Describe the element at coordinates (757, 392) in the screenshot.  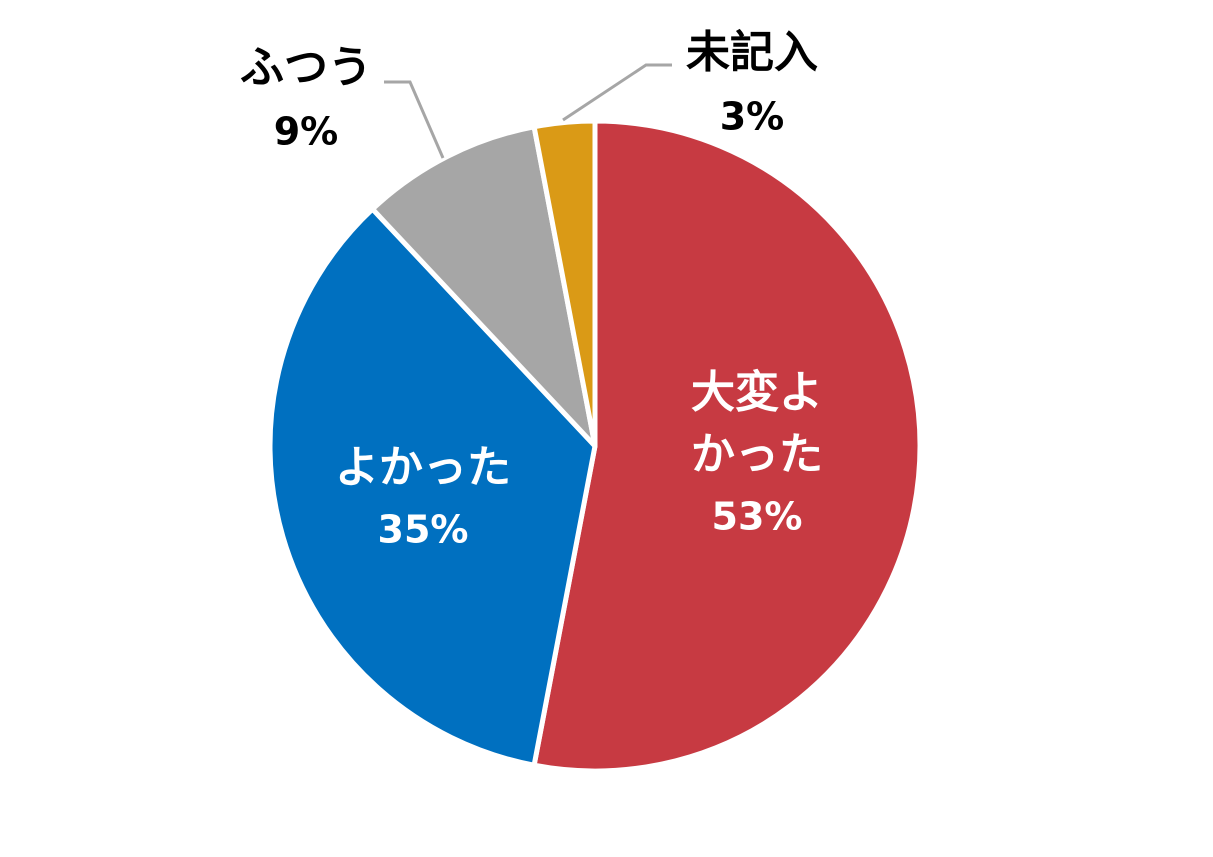
I see `slice-name-label-1: 大変よ` at that location.